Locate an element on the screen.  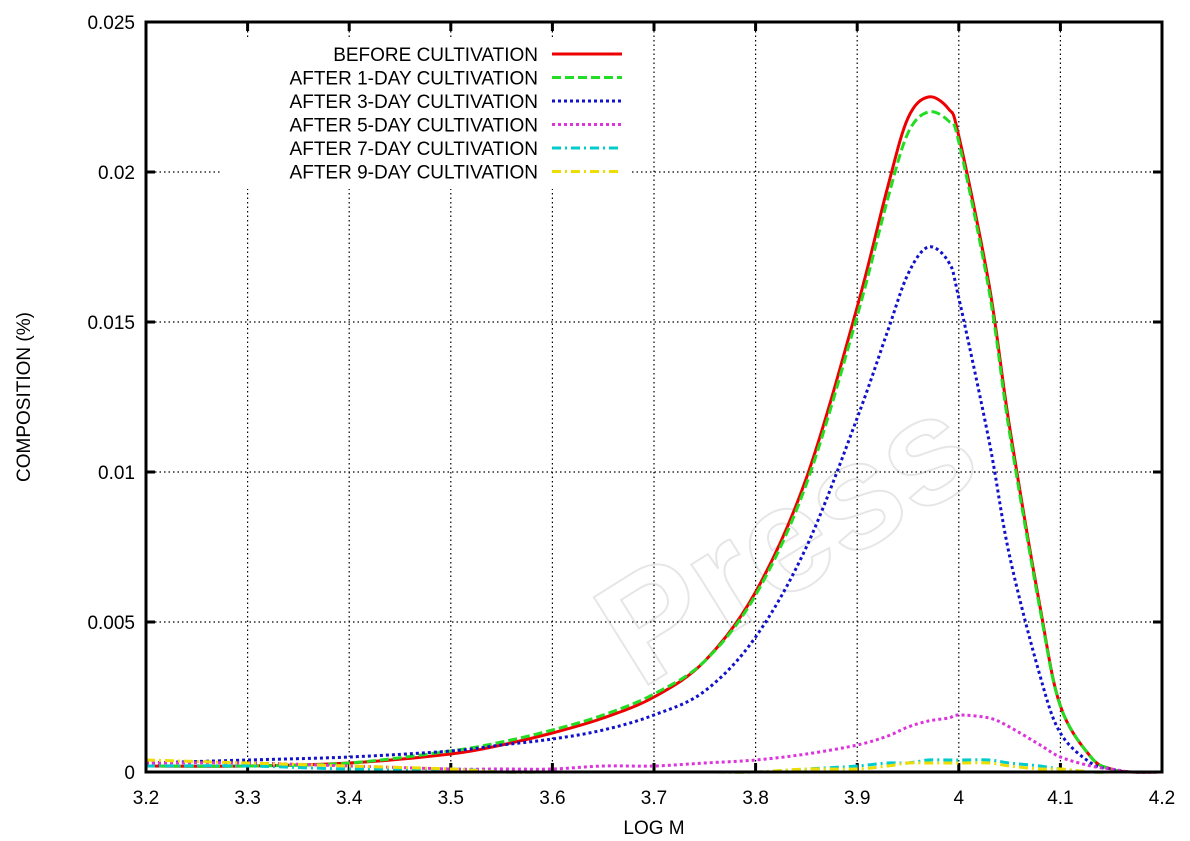
y-tick-label: 0 is located at coordinates (129, 773).